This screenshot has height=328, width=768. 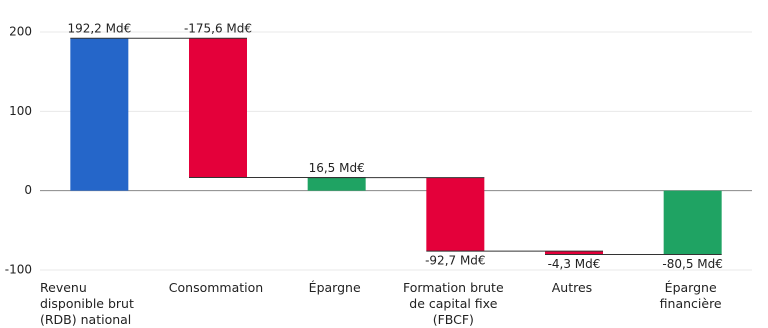 I want to click on value-label: -92,7 Md€, so click(x=455, y=261).